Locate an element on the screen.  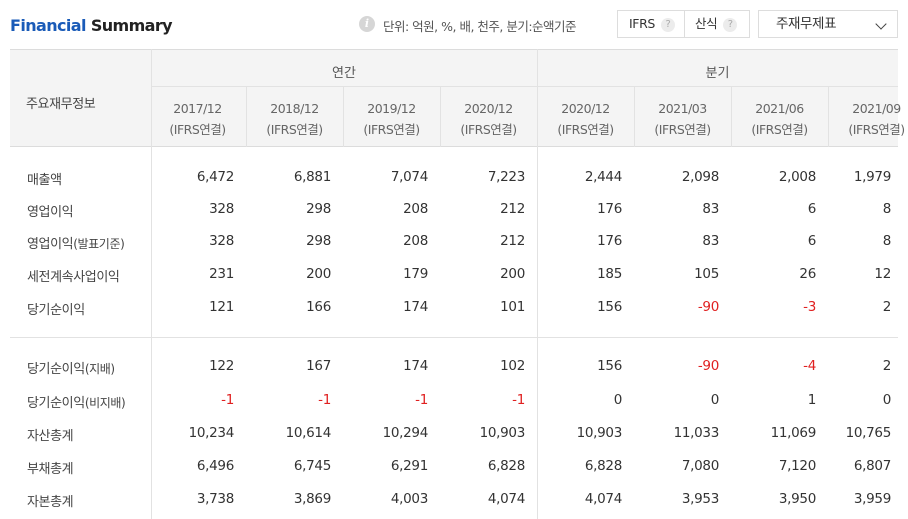
group-divider is located at coordinates (537, 284).